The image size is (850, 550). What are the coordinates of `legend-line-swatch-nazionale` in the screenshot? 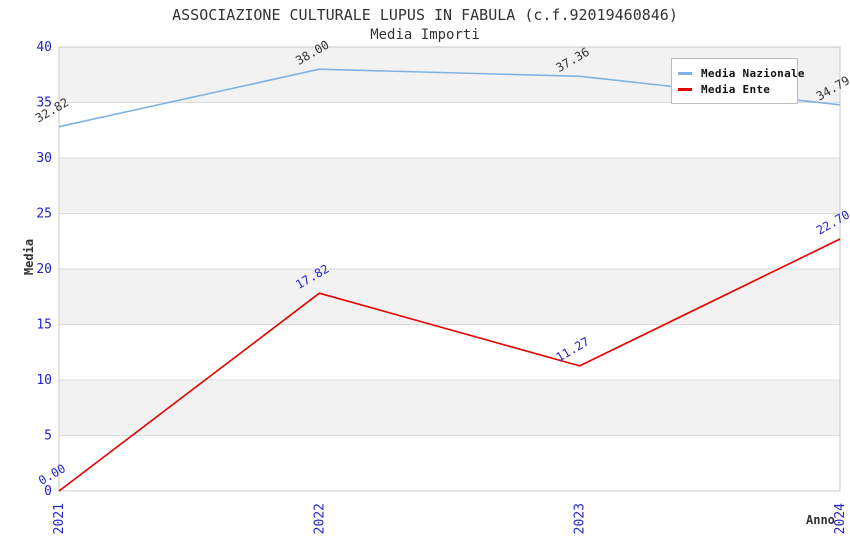 It's located at (685, 73).